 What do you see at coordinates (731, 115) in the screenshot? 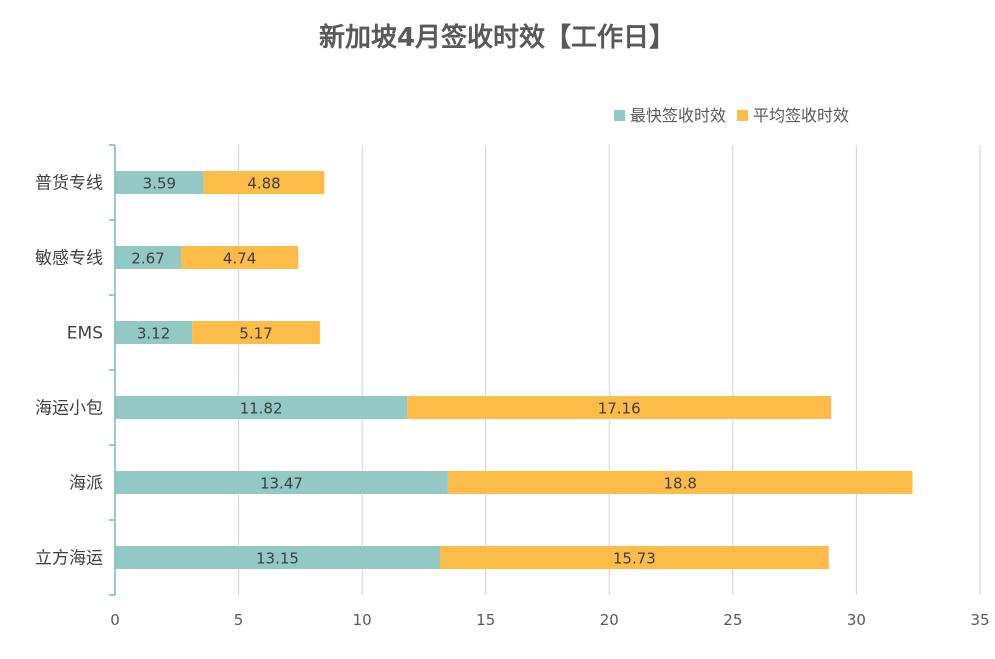
I see `legend: 最快签收时效 平均签收时效` at bounding box center [731, 115].